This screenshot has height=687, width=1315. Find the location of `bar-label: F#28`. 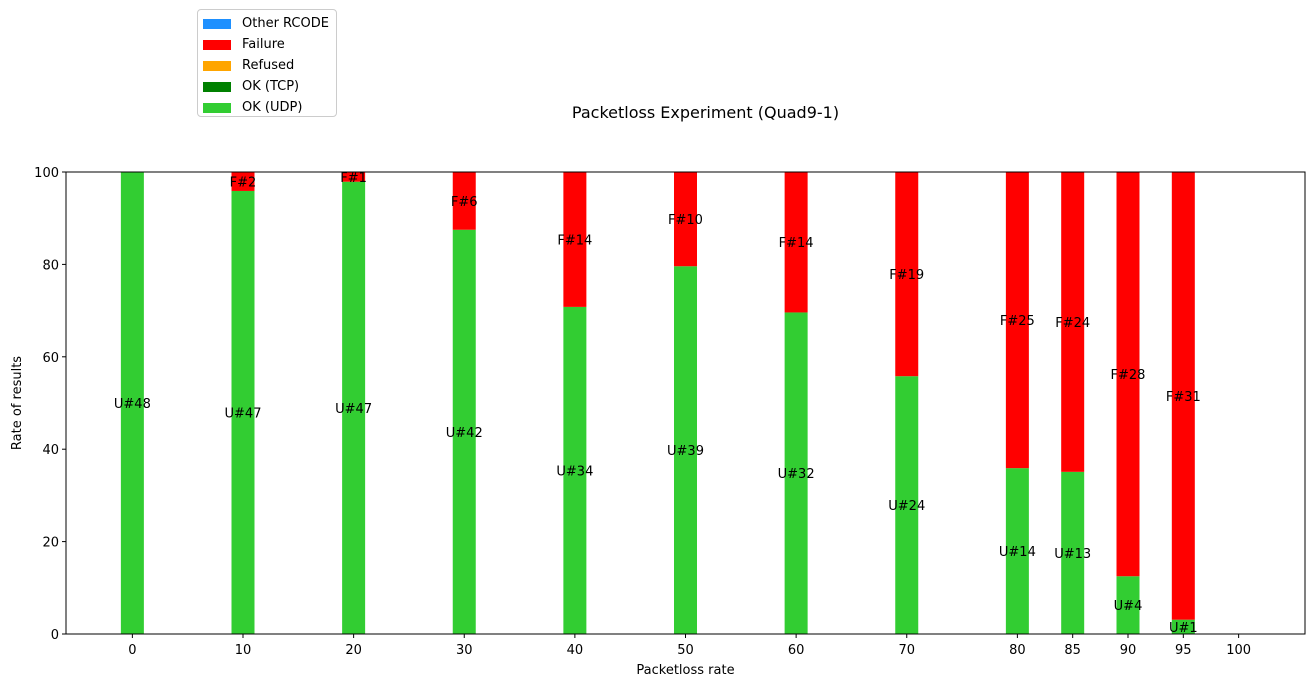

bar-label: F#28 is located at coordinates (1128, 375).